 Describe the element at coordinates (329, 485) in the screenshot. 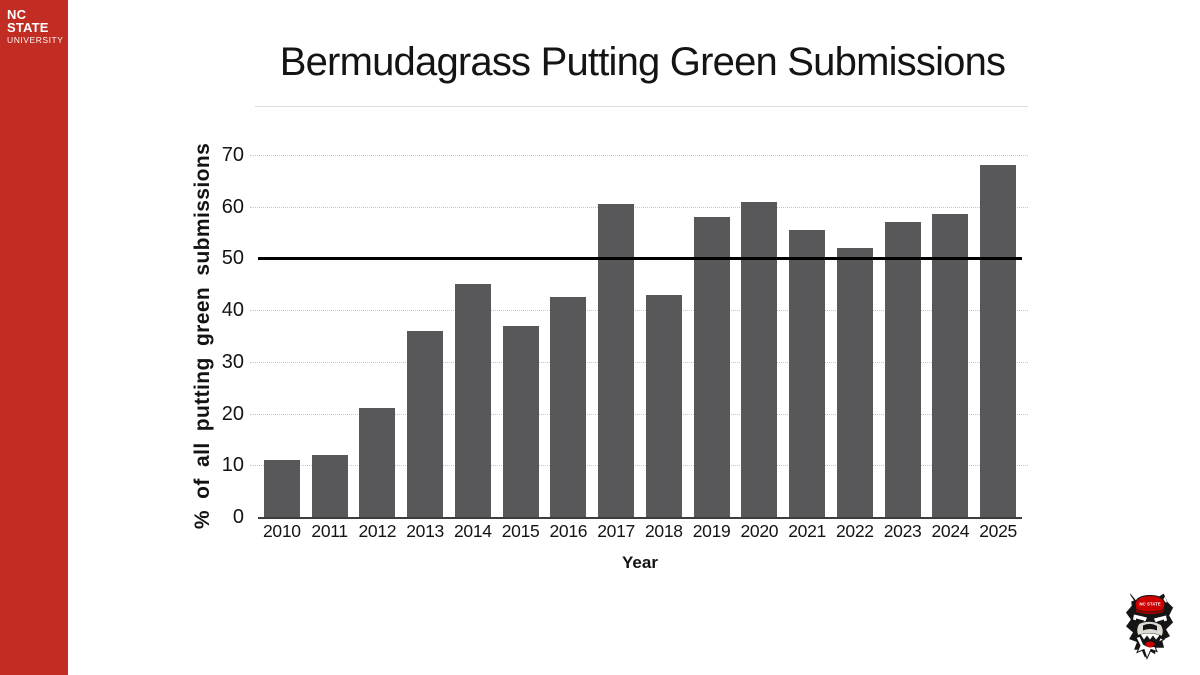

I see `bar-2011` at that location.